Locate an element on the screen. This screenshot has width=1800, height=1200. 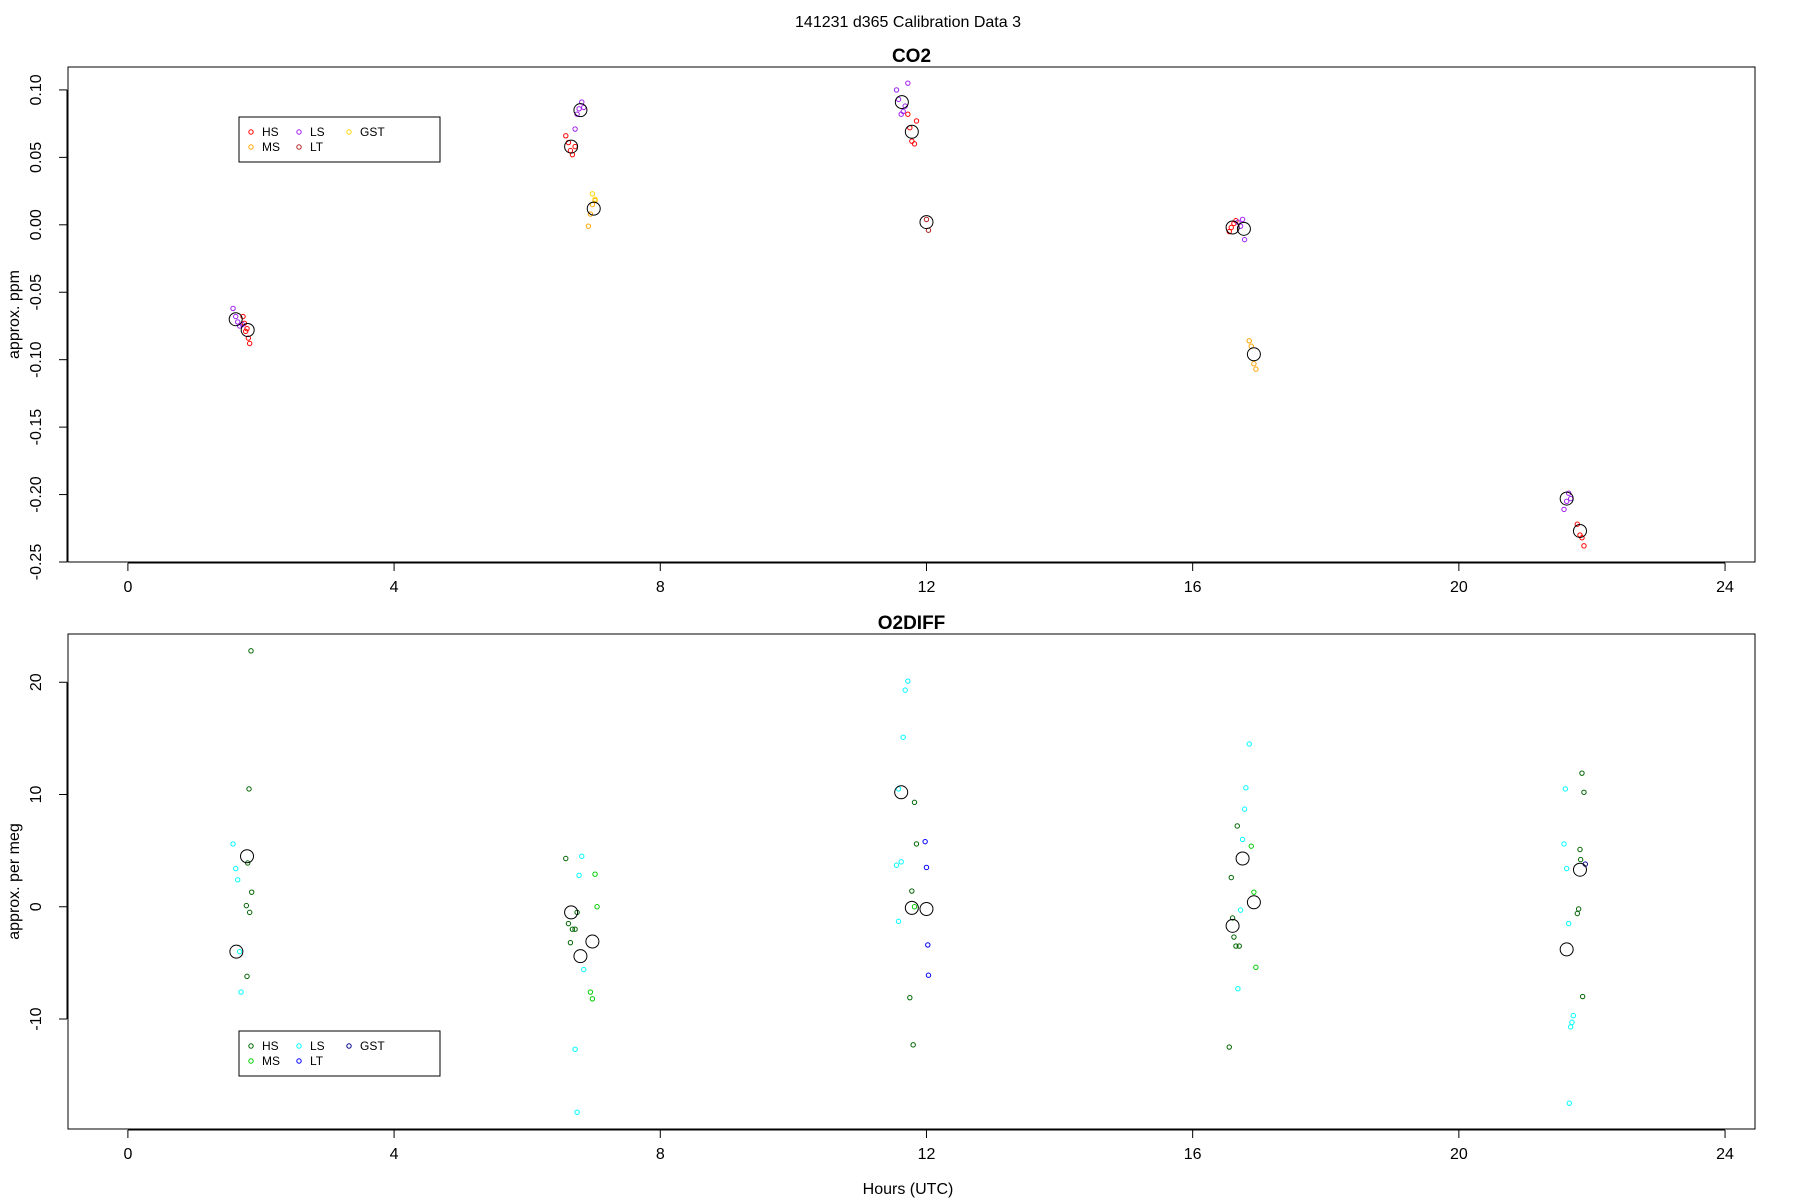
y-tick-label: 0 is located at coordinates (36, 906).